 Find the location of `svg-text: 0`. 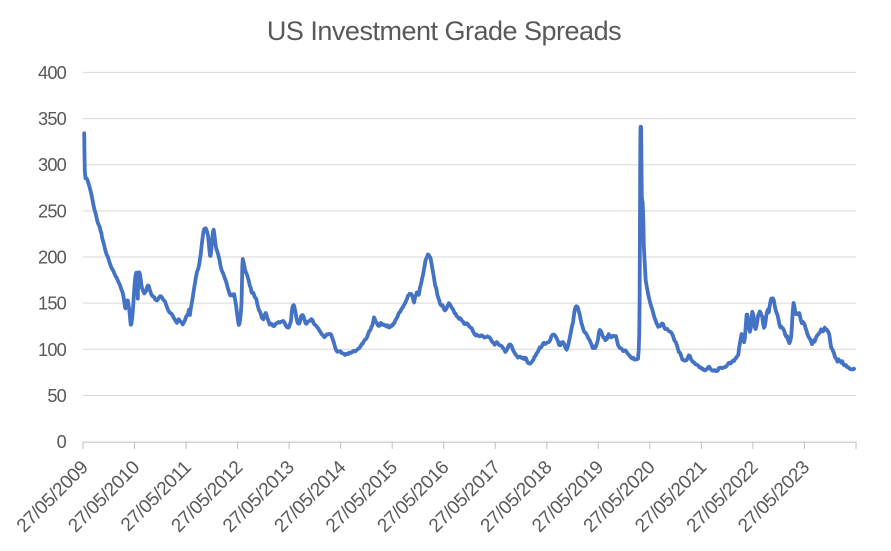

svg-text: 0 is located at coordinates (62, 442).